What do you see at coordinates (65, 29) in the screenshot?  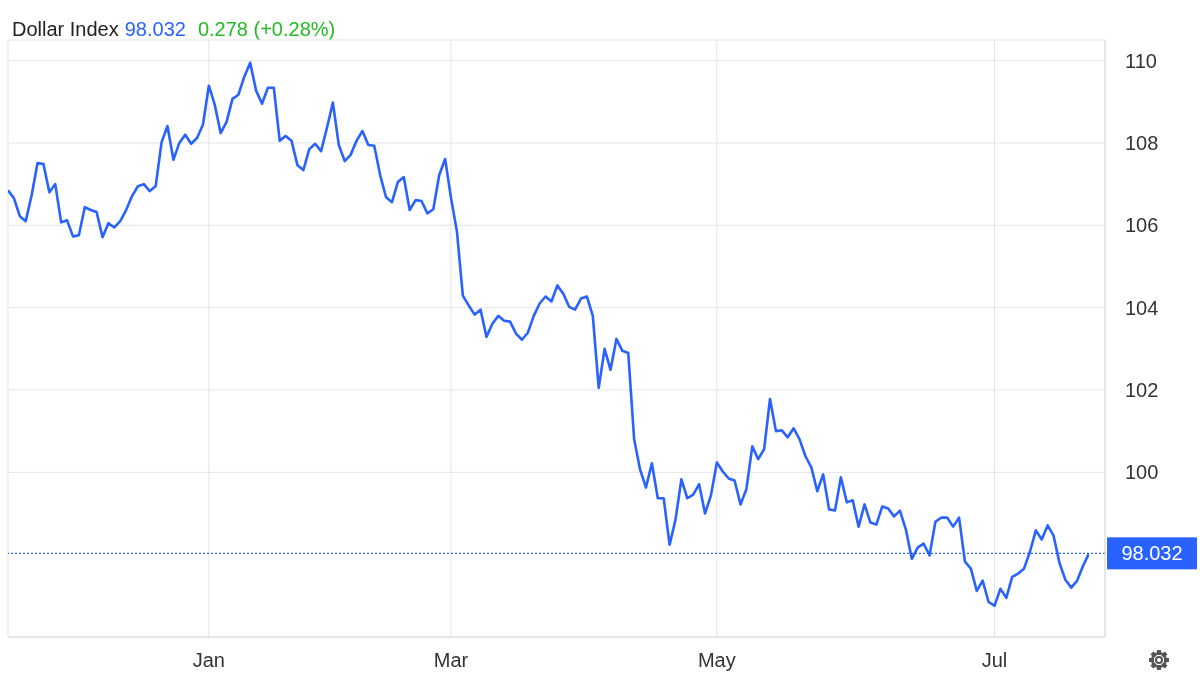 I see `chart-title: Dollar Index` at bounding box center [65, 29].